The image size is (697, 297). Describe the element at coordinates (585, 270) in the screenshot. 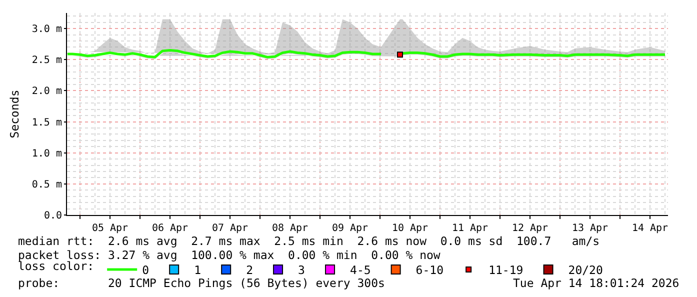

I see `legend-label: 20/20` at that location.